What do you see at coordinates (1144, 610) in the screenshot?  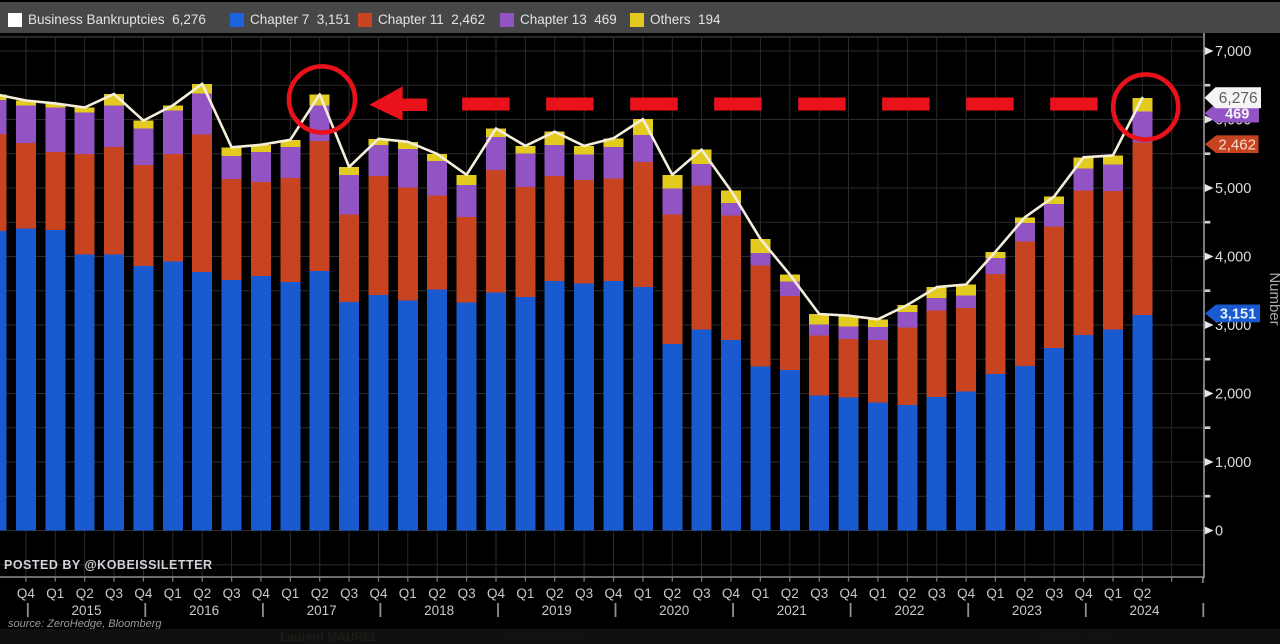 I see `svg-text: 2024` at bounding box center [1144, 610].